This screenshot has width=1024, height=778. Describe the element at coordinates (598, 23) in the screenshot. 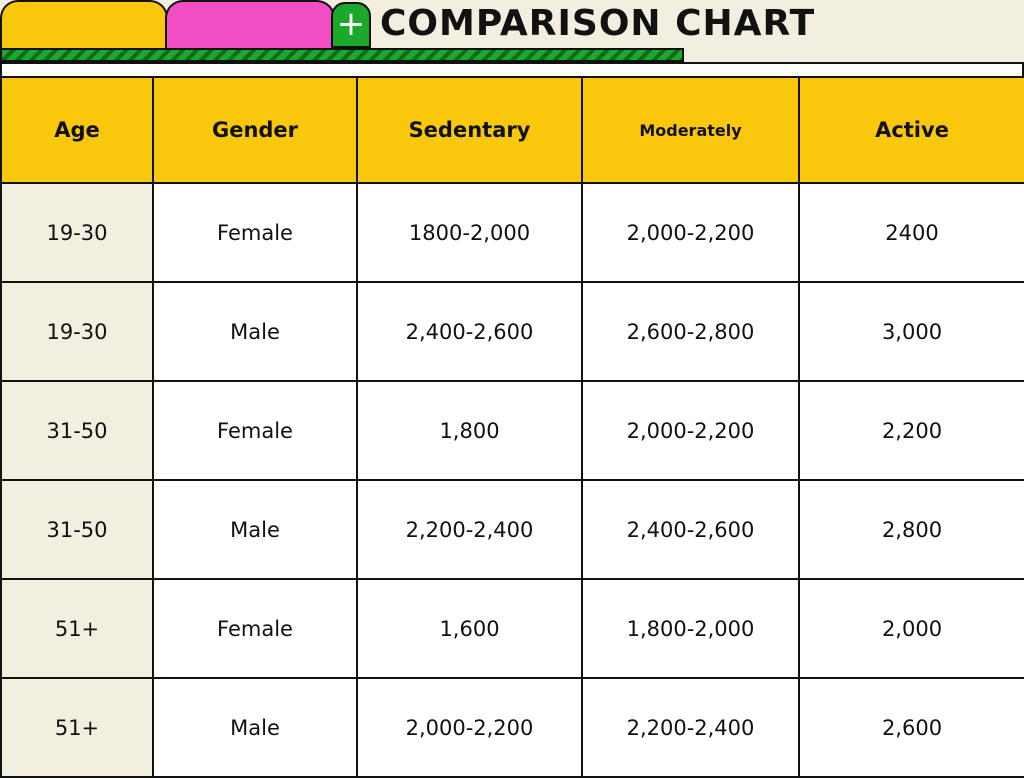

I see `page-title: COMPARISON CHART` at that location.